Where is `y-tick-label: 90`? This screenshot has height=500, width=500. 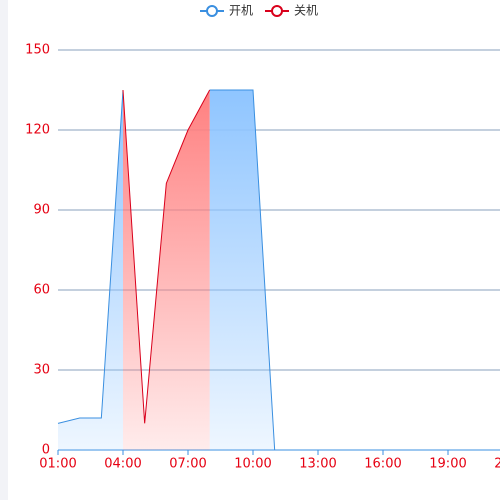
y-tick-label: 90 is located at coordinates (41, 210).